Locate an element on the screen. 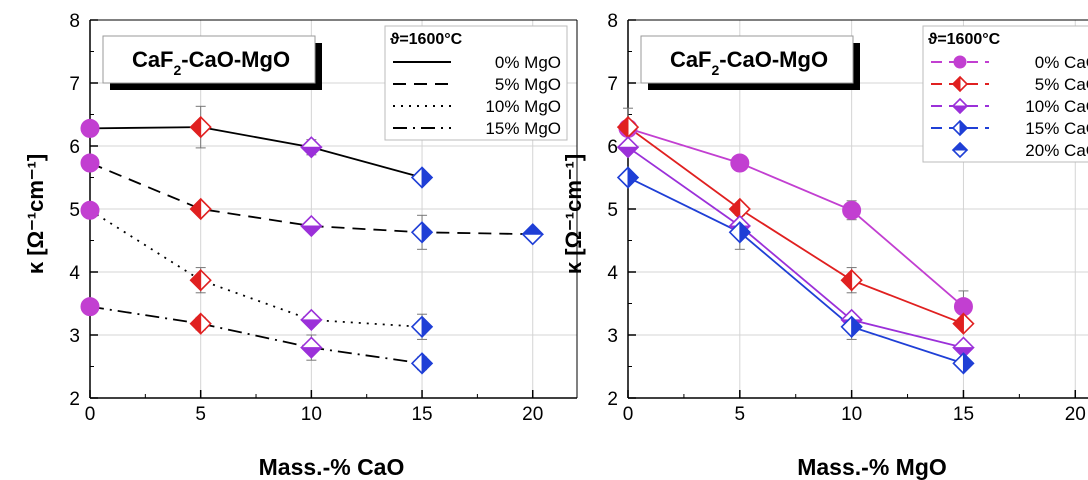 The width and height of the screenshot is (1088, 480). legend-entry: 5% MgO is located at coordinates (528, 84).